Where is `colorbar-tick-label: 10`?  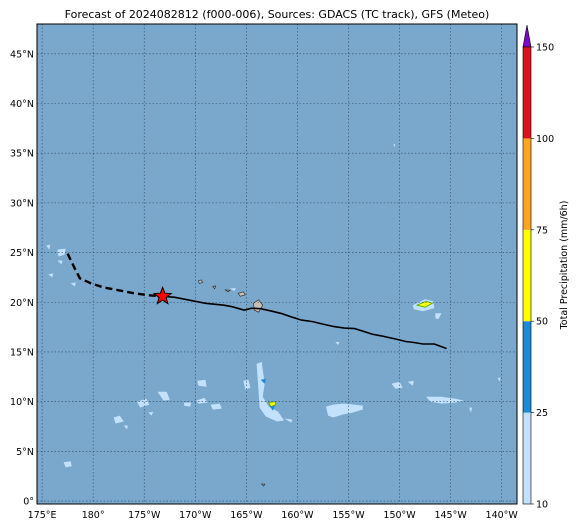 colorbar-tick-label: 10 is located at coordinates (542, 505).